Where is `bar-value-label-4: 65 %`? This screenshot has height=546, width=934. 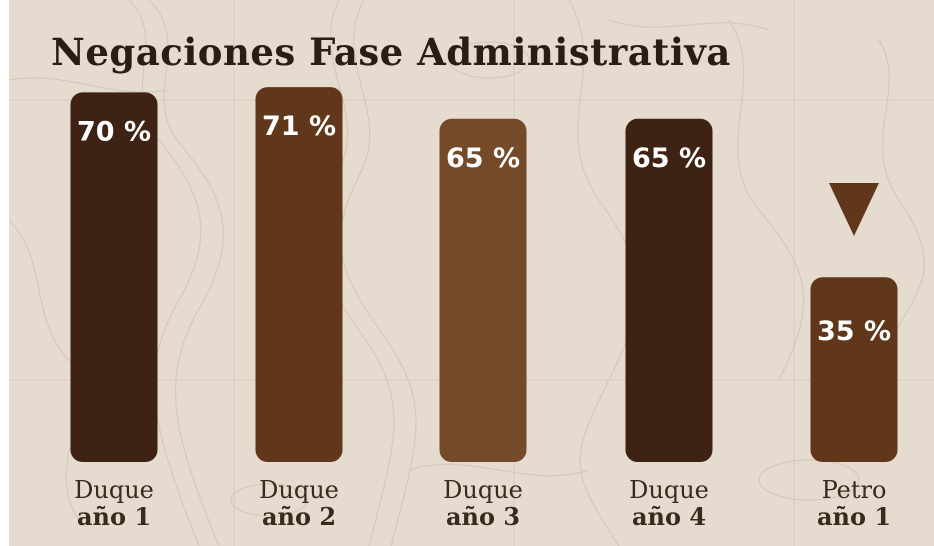
bar-value-label-4: 65 % is located at coordinates (669, 158).